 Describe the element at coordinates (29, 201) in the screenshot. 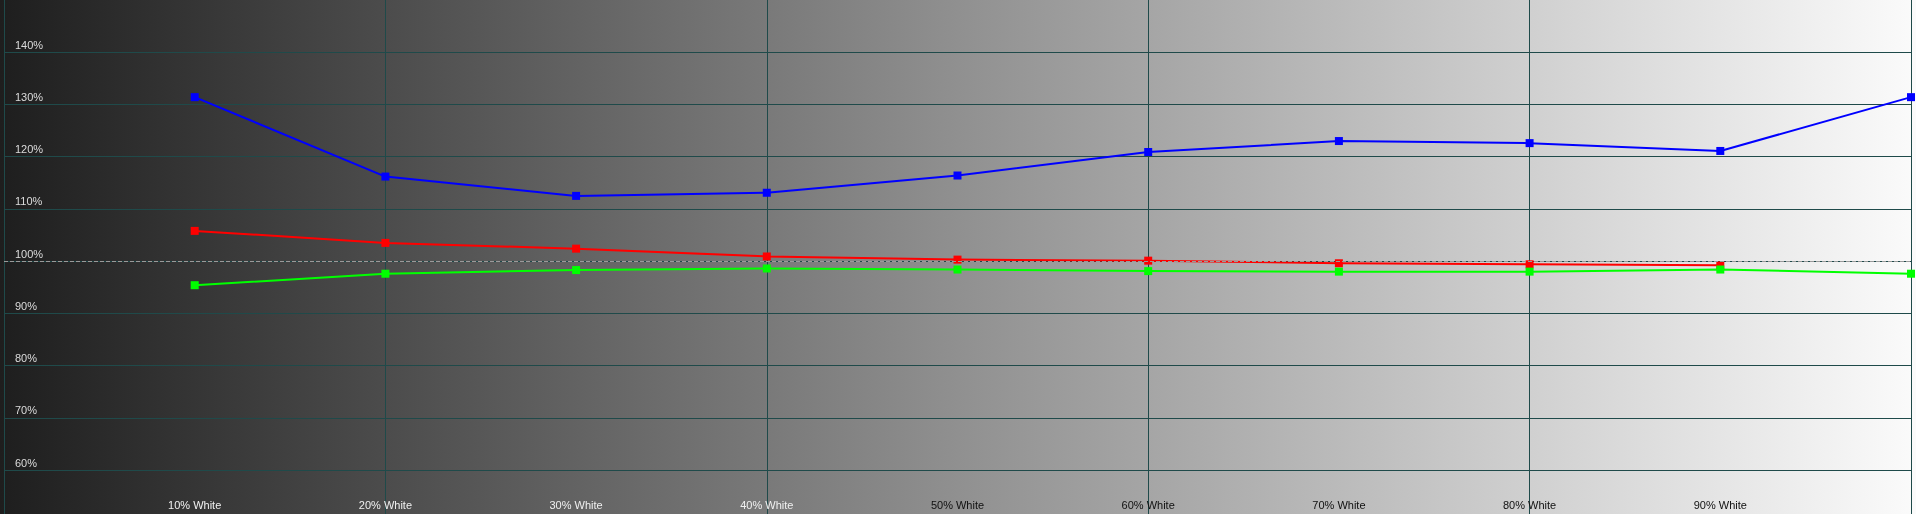

I see `y-tick-label: 110%` at that location.